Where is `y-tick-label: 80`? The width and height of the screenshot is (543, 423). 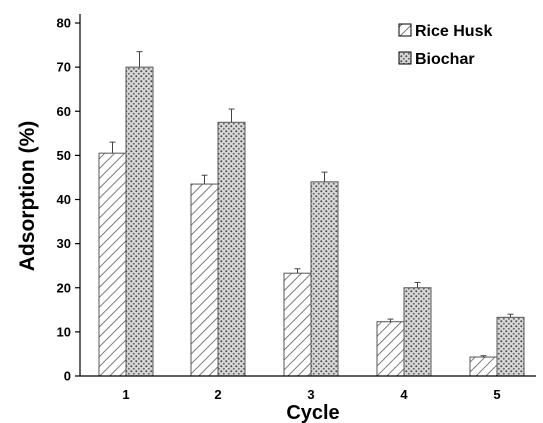
y-tick-label: 80 is located at coordinates (64, 23).